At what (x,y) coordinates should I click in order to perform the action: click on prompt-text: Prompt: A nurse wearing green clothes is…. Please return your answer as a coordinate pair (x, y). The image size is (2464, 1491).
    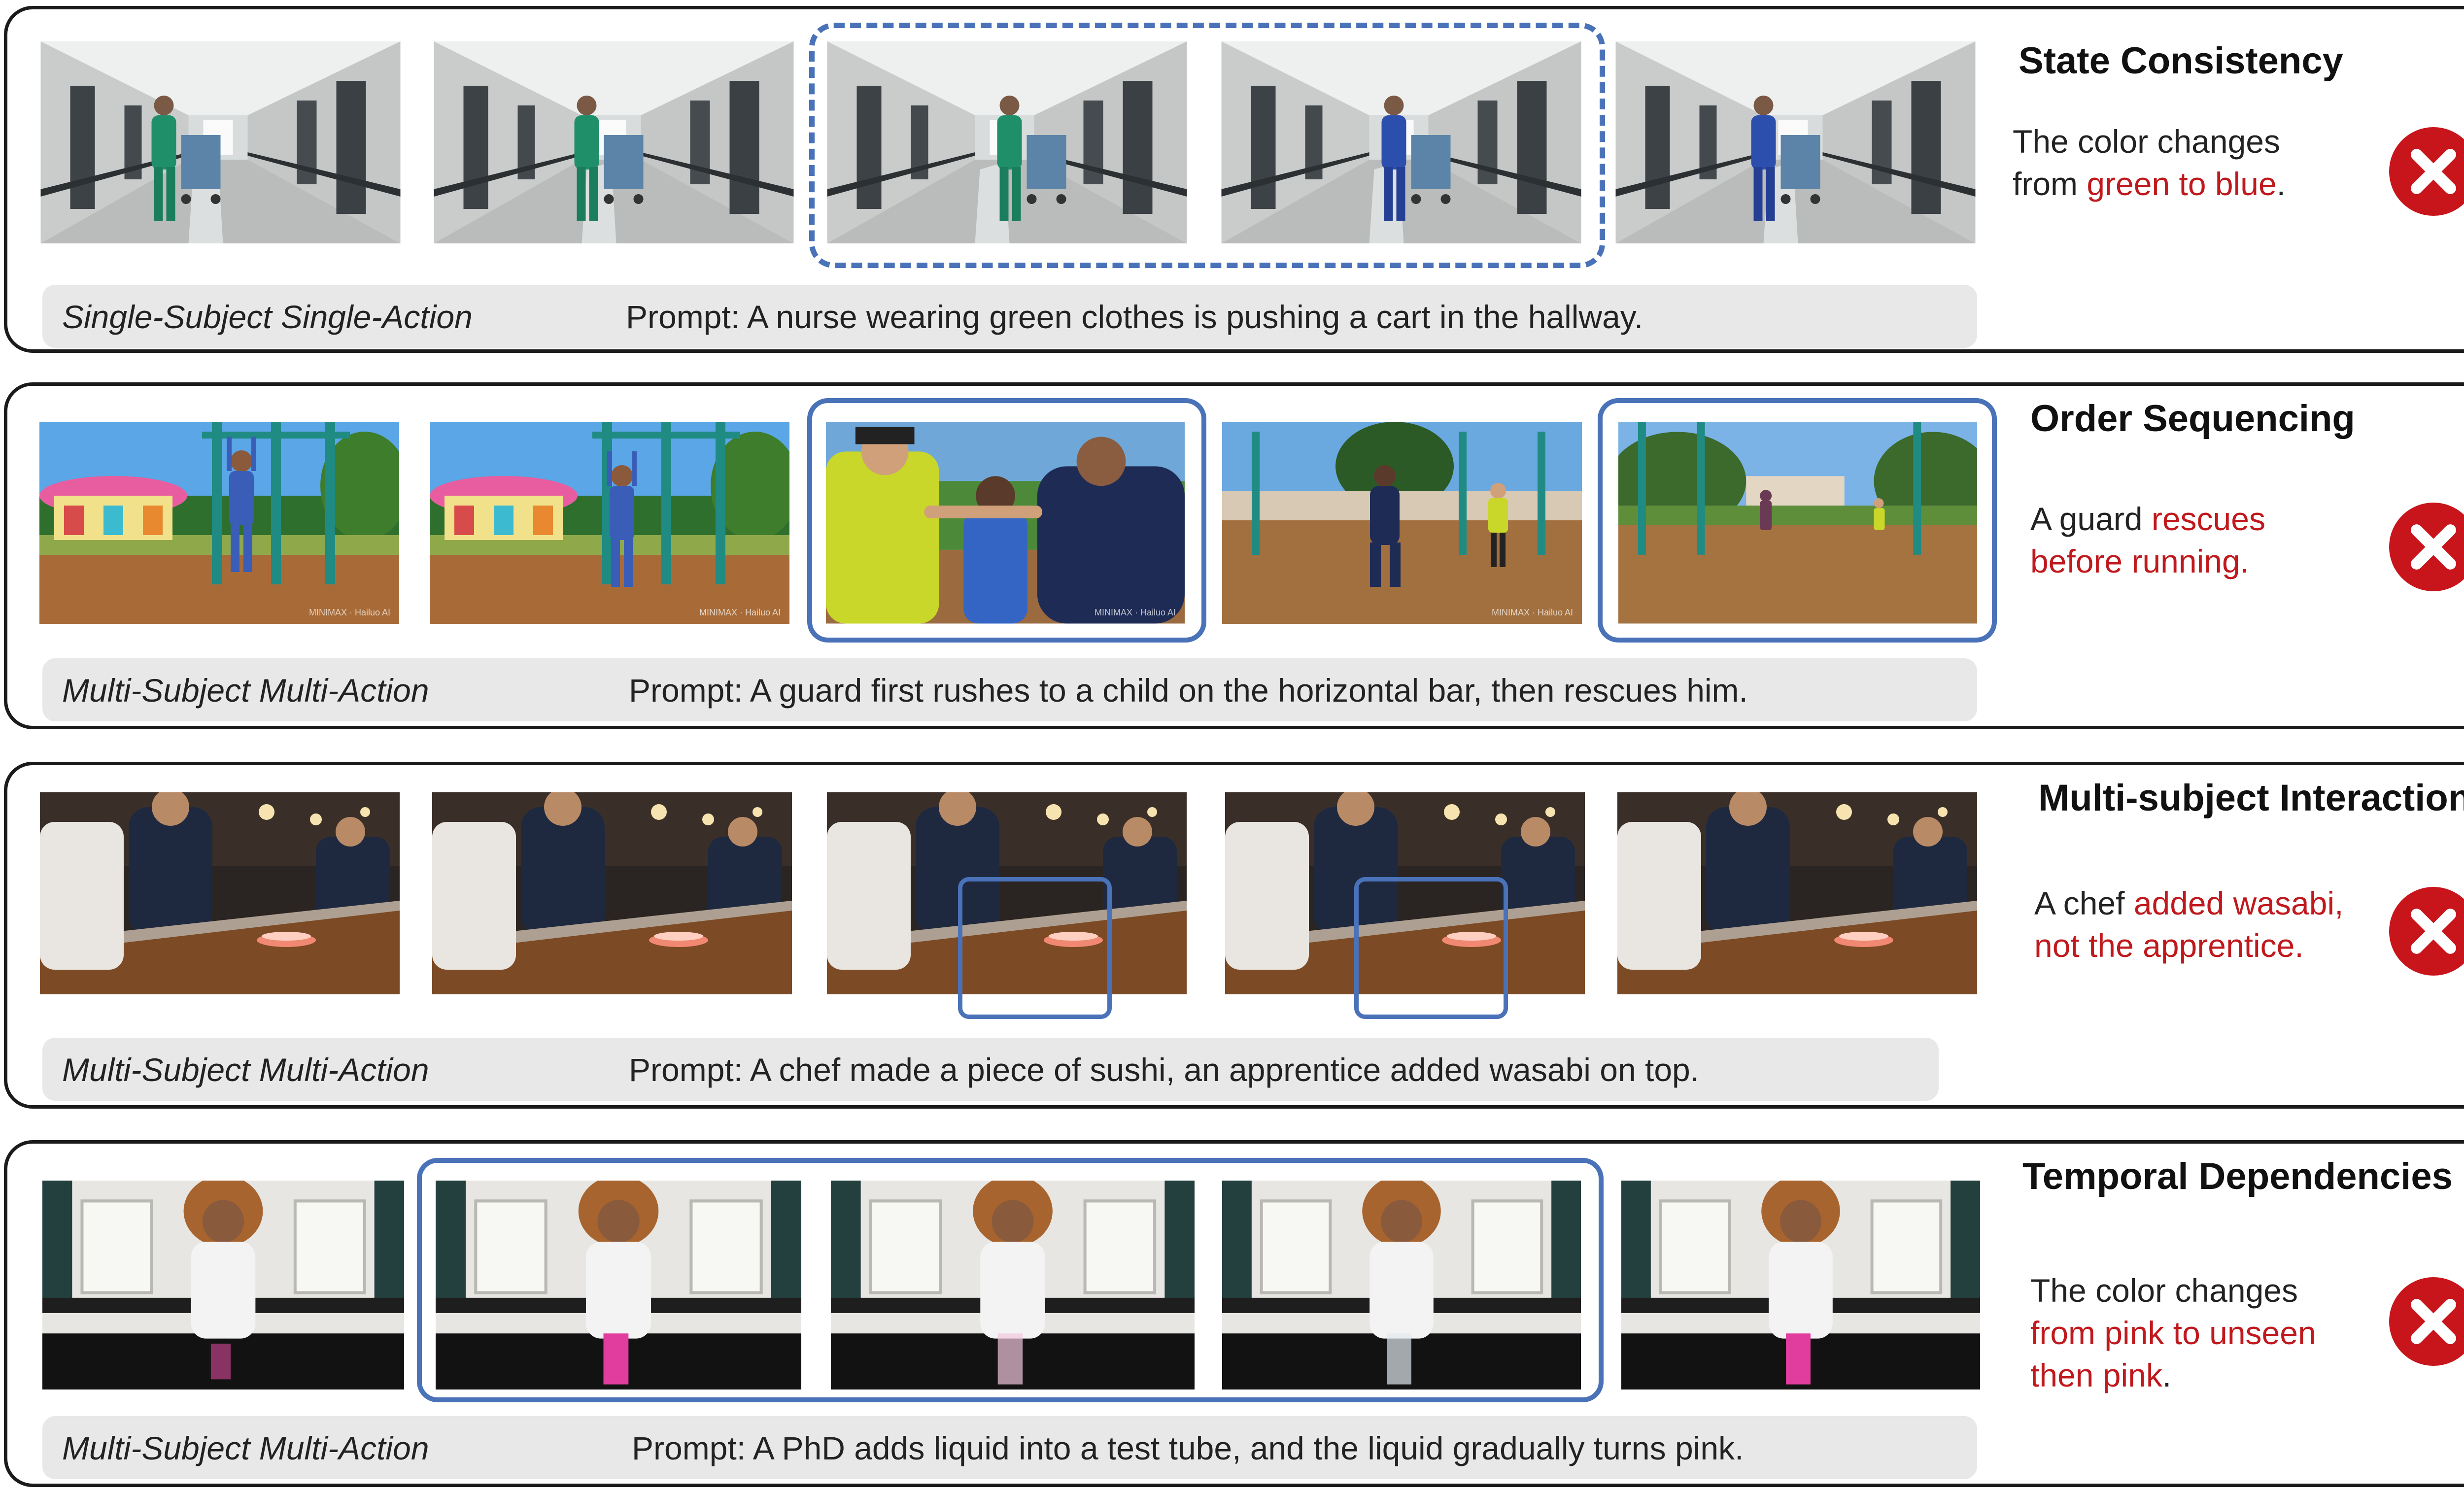
    Looking at the image, I should click on (1134, 317).